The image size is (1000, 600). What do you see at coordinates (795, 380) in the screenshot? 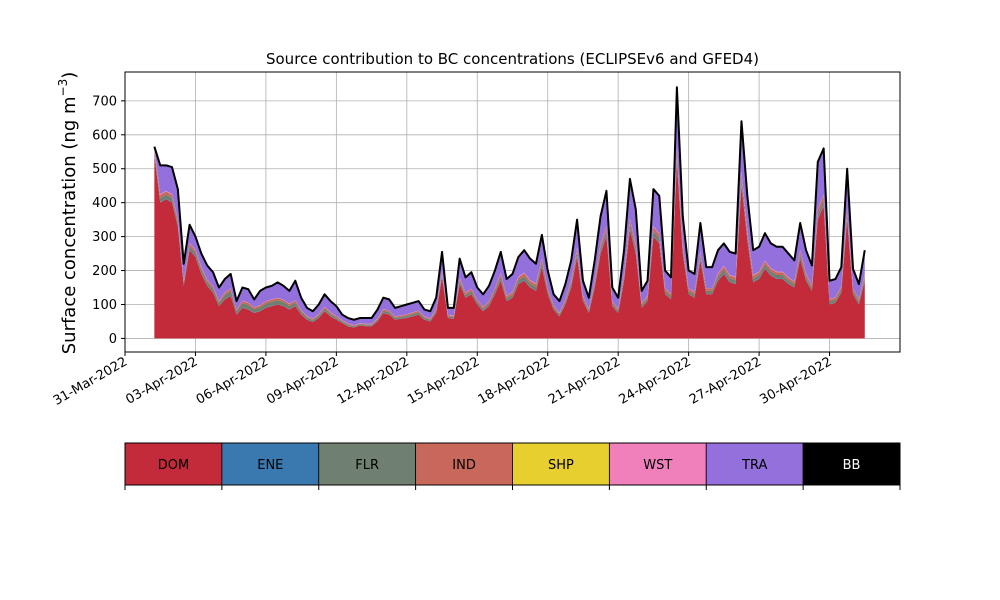
I see `x-tick-label: 30-Apr-2022` at bounding box center [795, 380].